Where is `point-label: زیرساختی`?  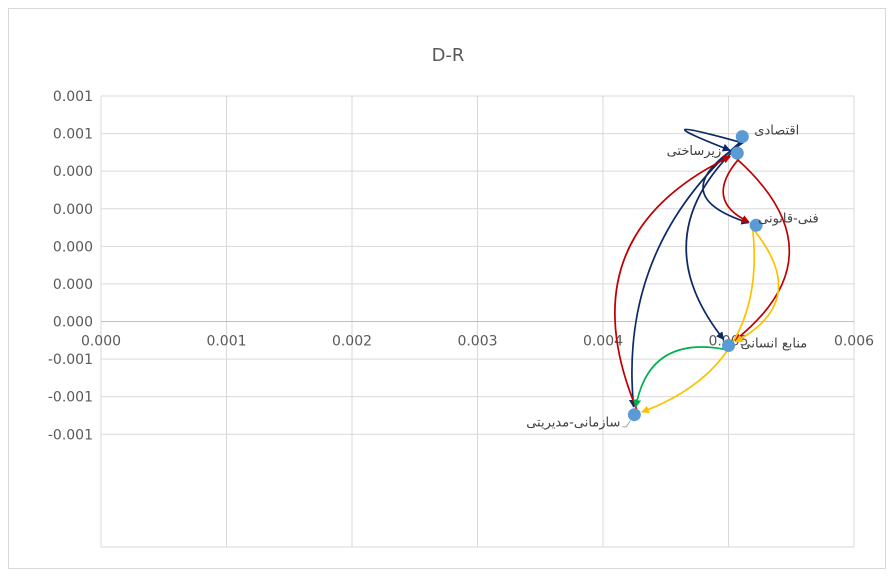
point-label: زیرساختی is located at coordinates (694, 151).